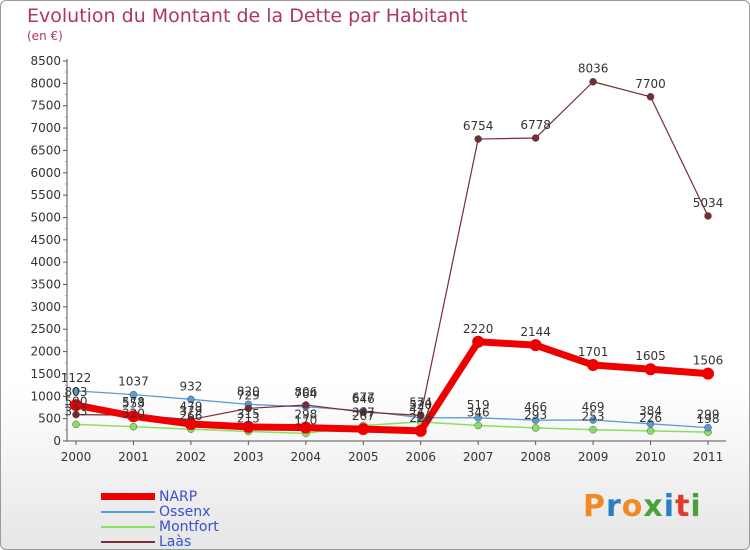  I want to click on chart-subtitle: (en €), so click(45, 36).